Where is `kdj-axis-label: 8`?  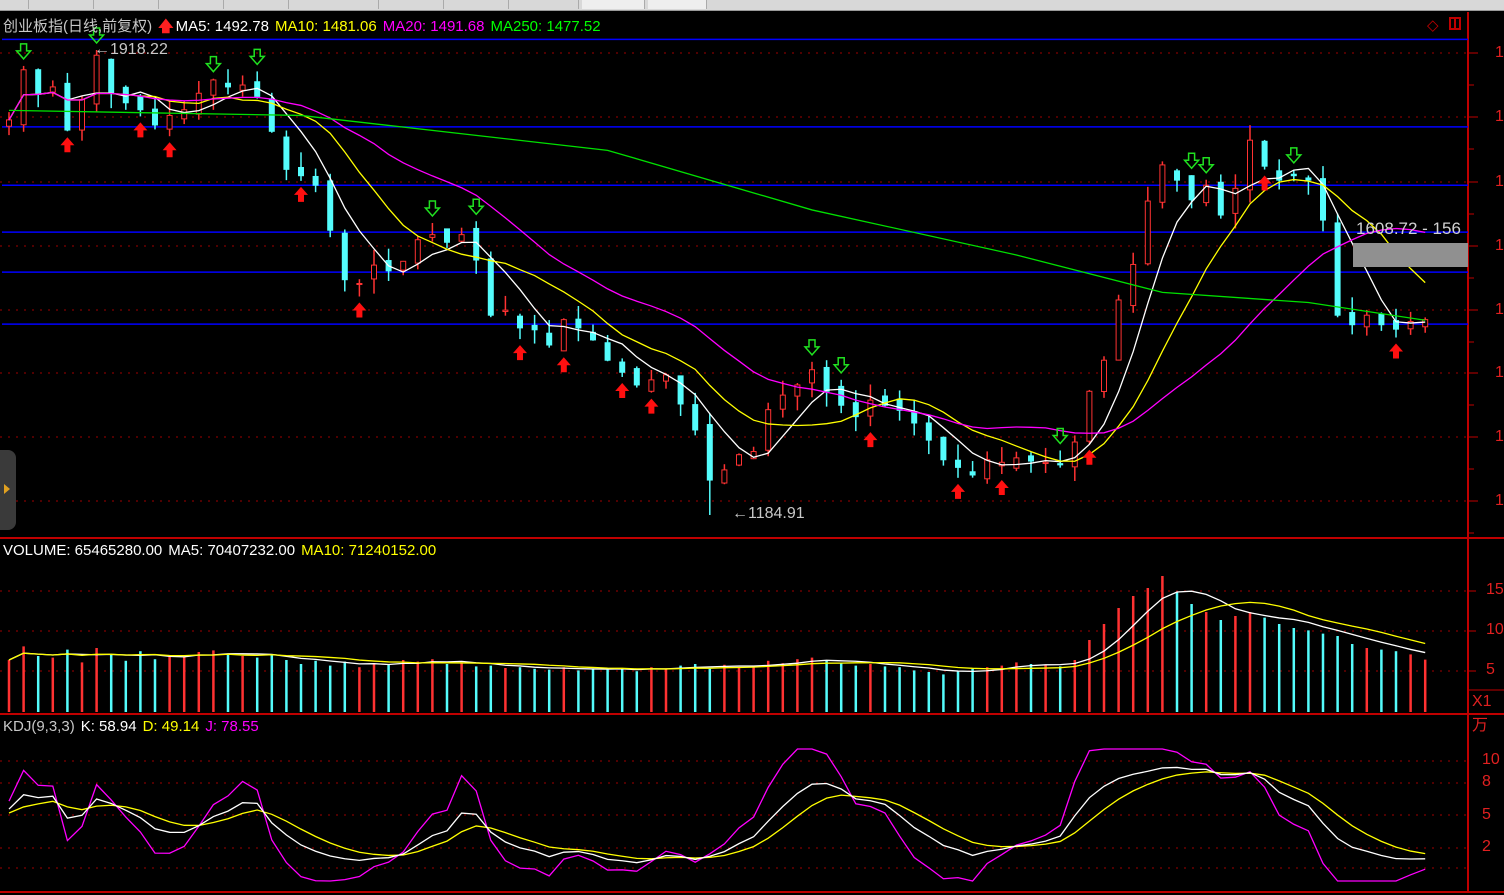 kdj-axis-label: 8 is located at coordinates (1486, 781).